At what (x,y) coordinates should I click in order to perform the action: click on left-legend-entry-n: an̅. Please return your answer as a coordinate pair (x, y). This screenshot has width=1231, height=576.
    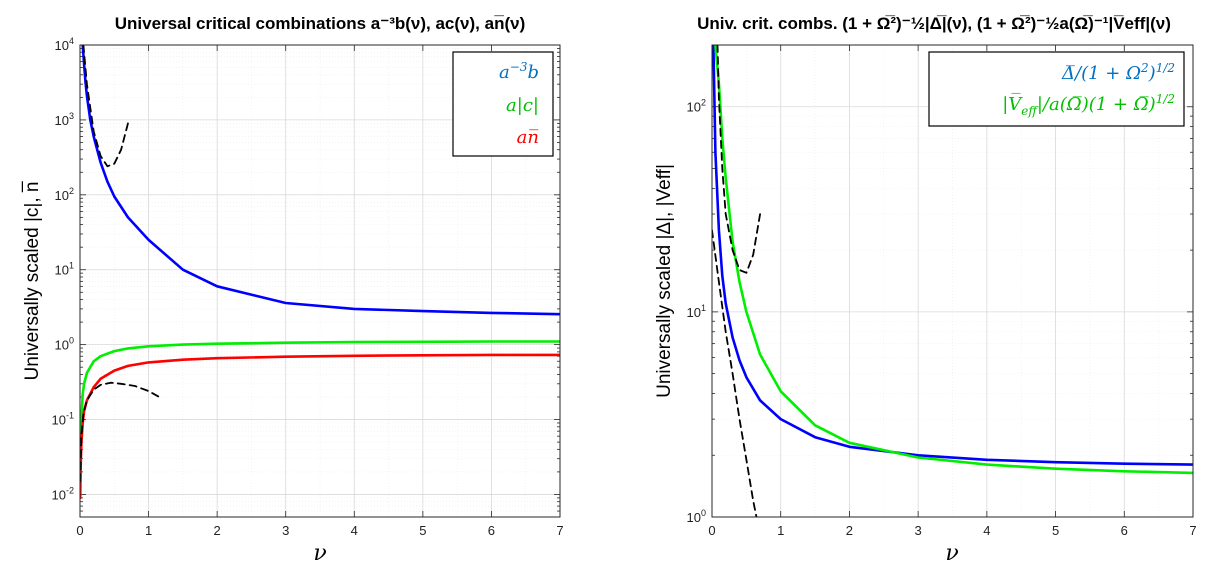
    Looking at the image, I should click on (528, 137).